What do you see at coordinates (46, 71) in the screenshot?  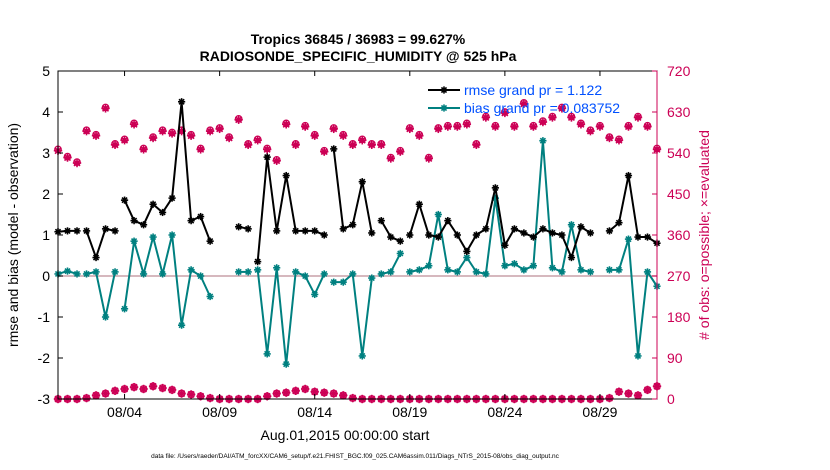 I see `y-tick-label: 5` at bounding box center [46, 71].